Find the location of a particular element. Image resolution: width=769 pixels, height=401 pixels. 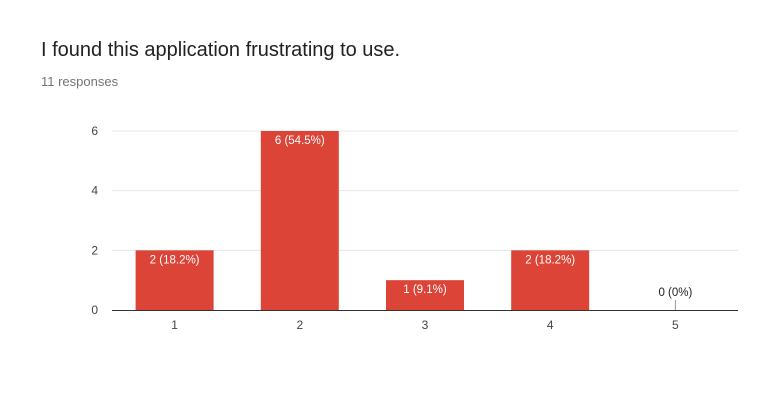

x-tick-label: 1 is located at coordinates (174, 325).